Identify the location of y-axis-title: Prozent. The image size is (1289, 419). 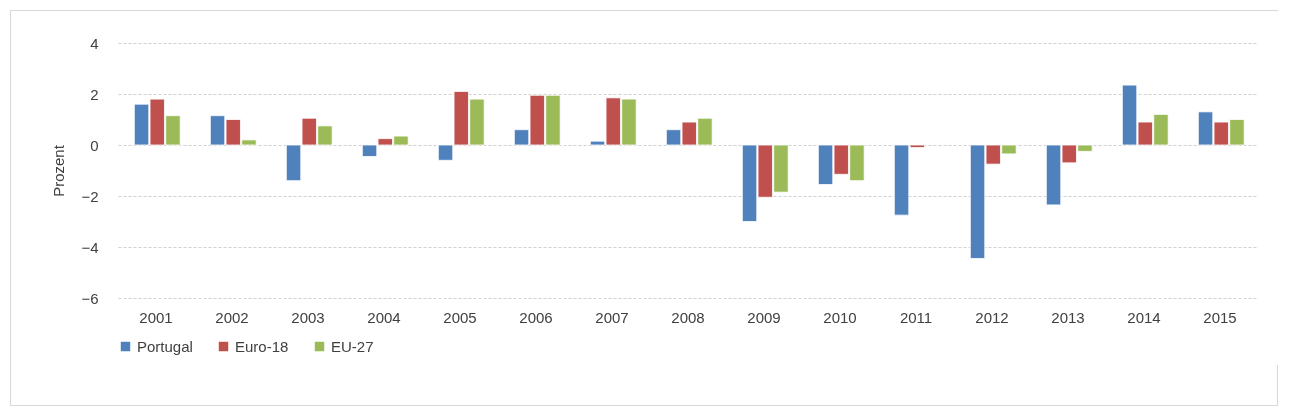
(59, 170).